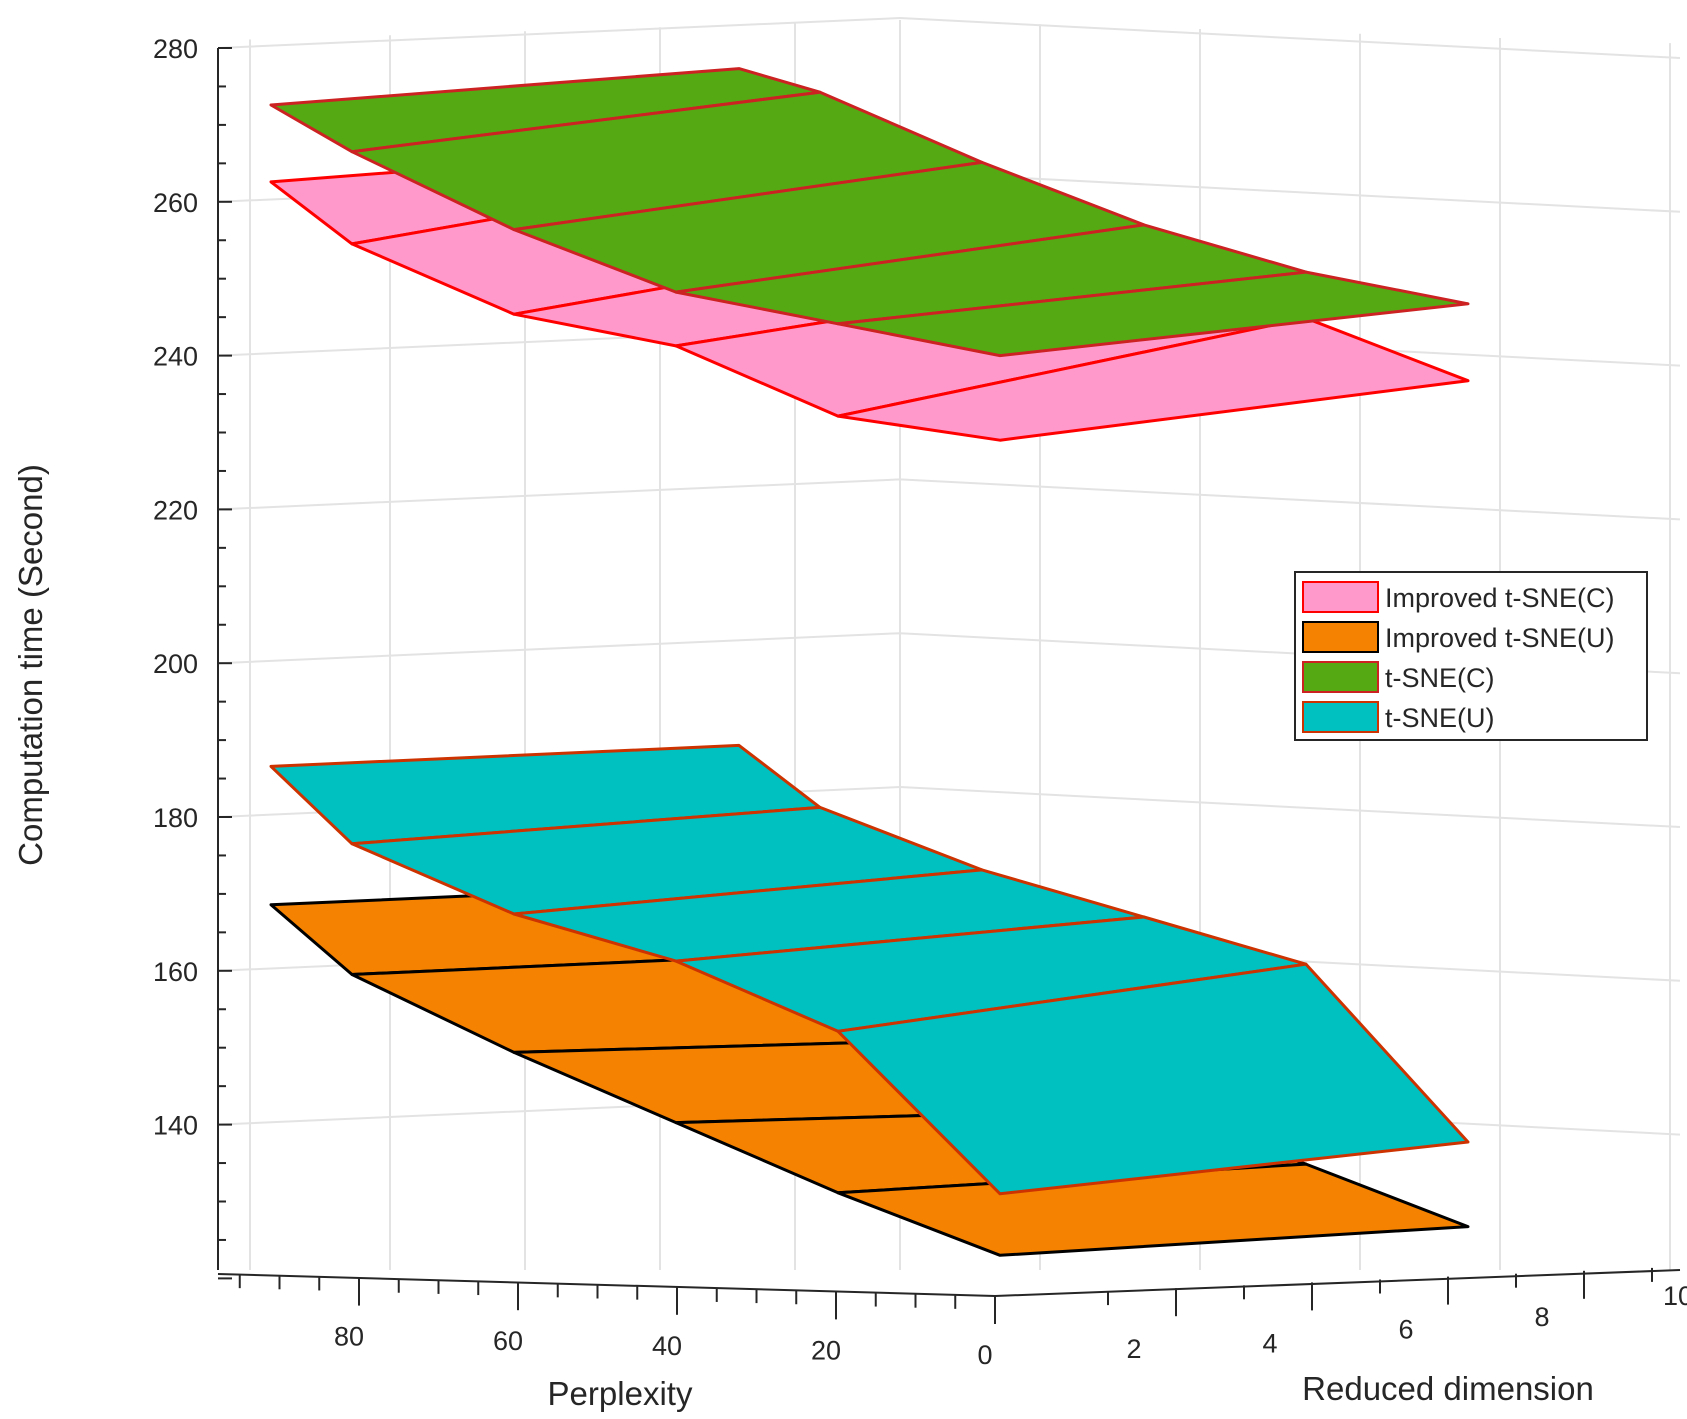  I want to click on x-axis-label: Perplexity, so click(620, 1393).